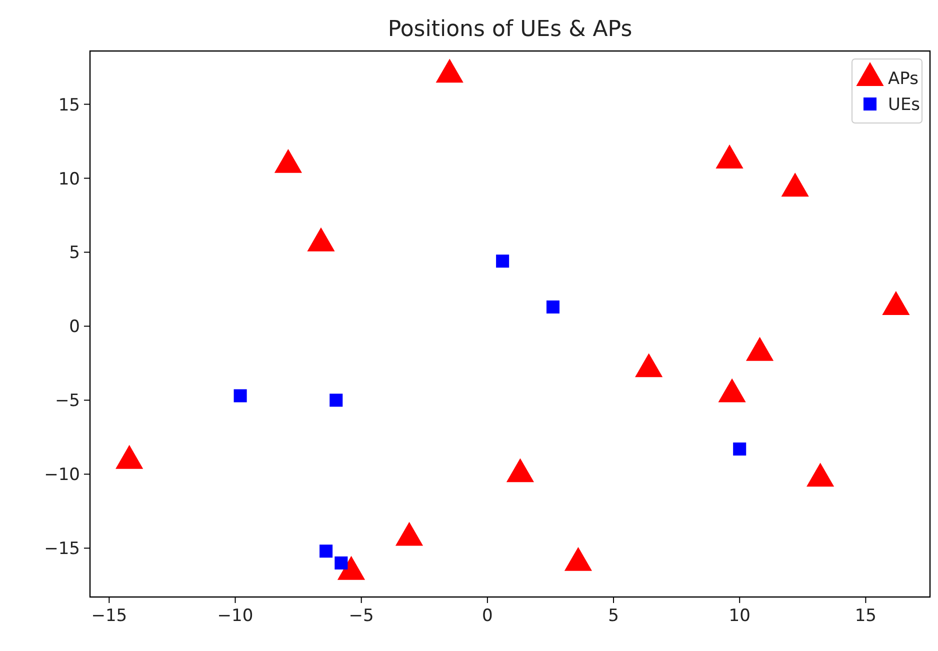  I want to click on y-tick-label: −5, so click(67, 401).